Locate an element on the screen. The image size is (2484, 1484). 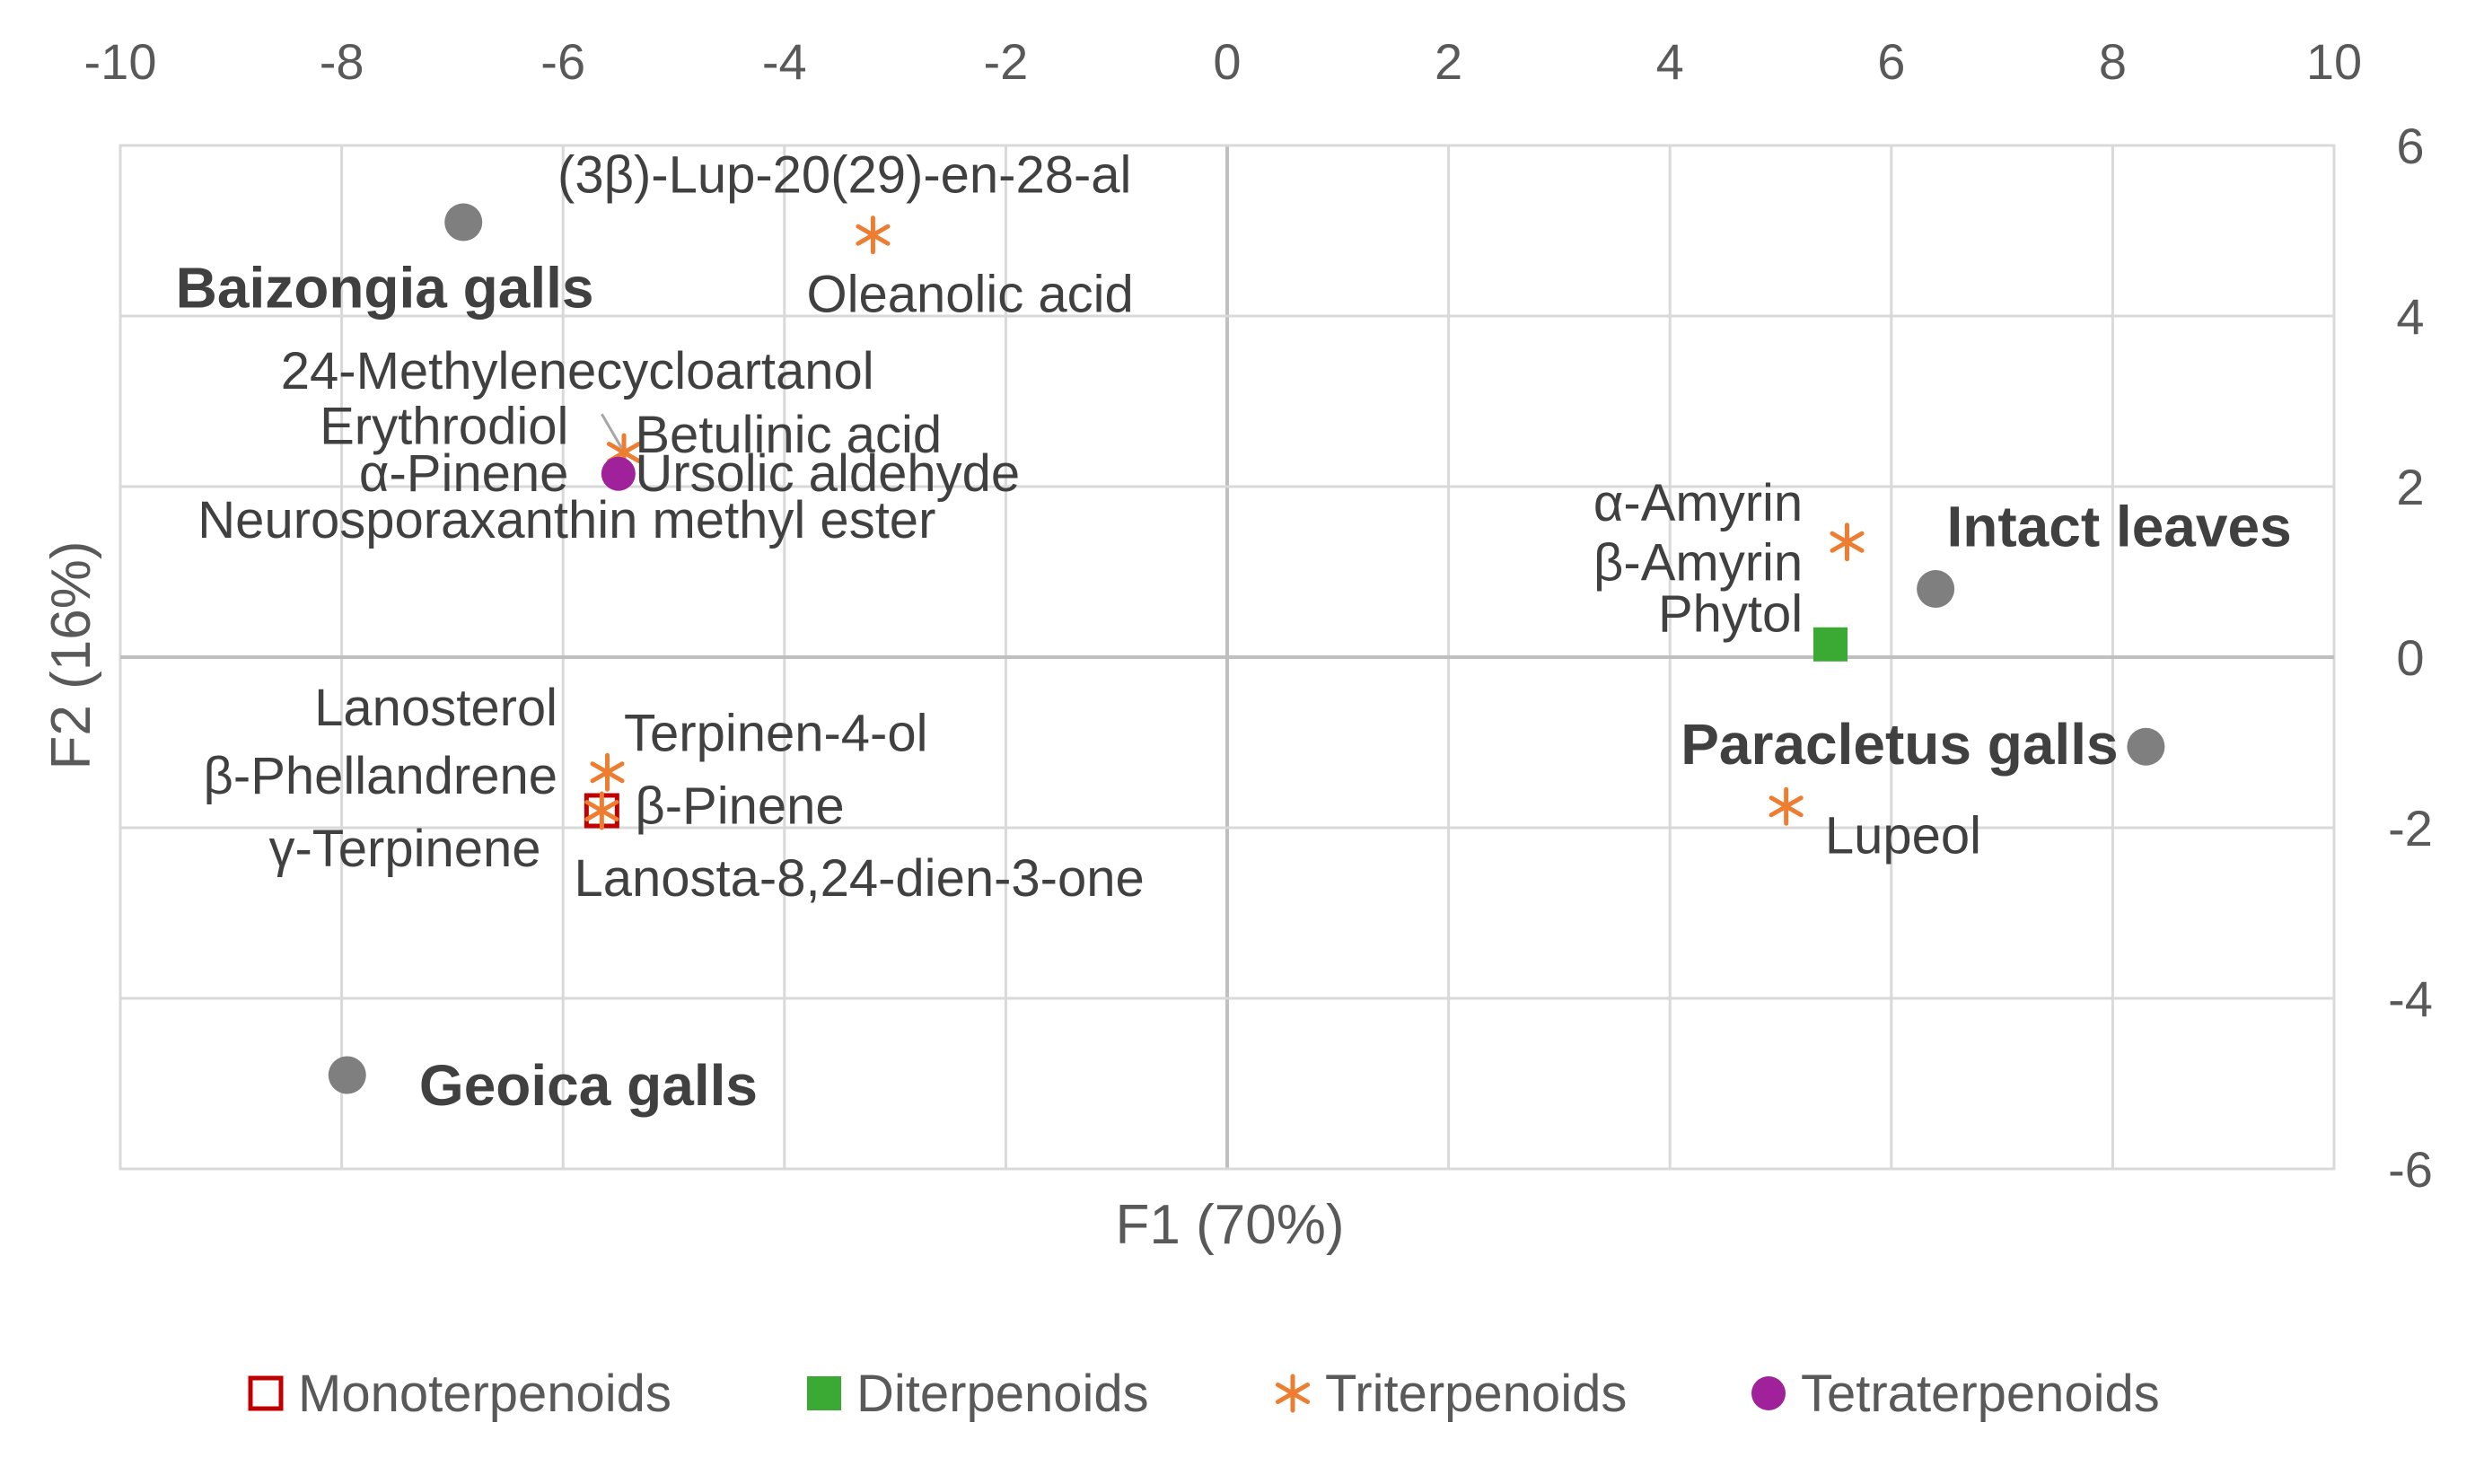
x-tick-label: 10 is located at coordinates (2334, 62).